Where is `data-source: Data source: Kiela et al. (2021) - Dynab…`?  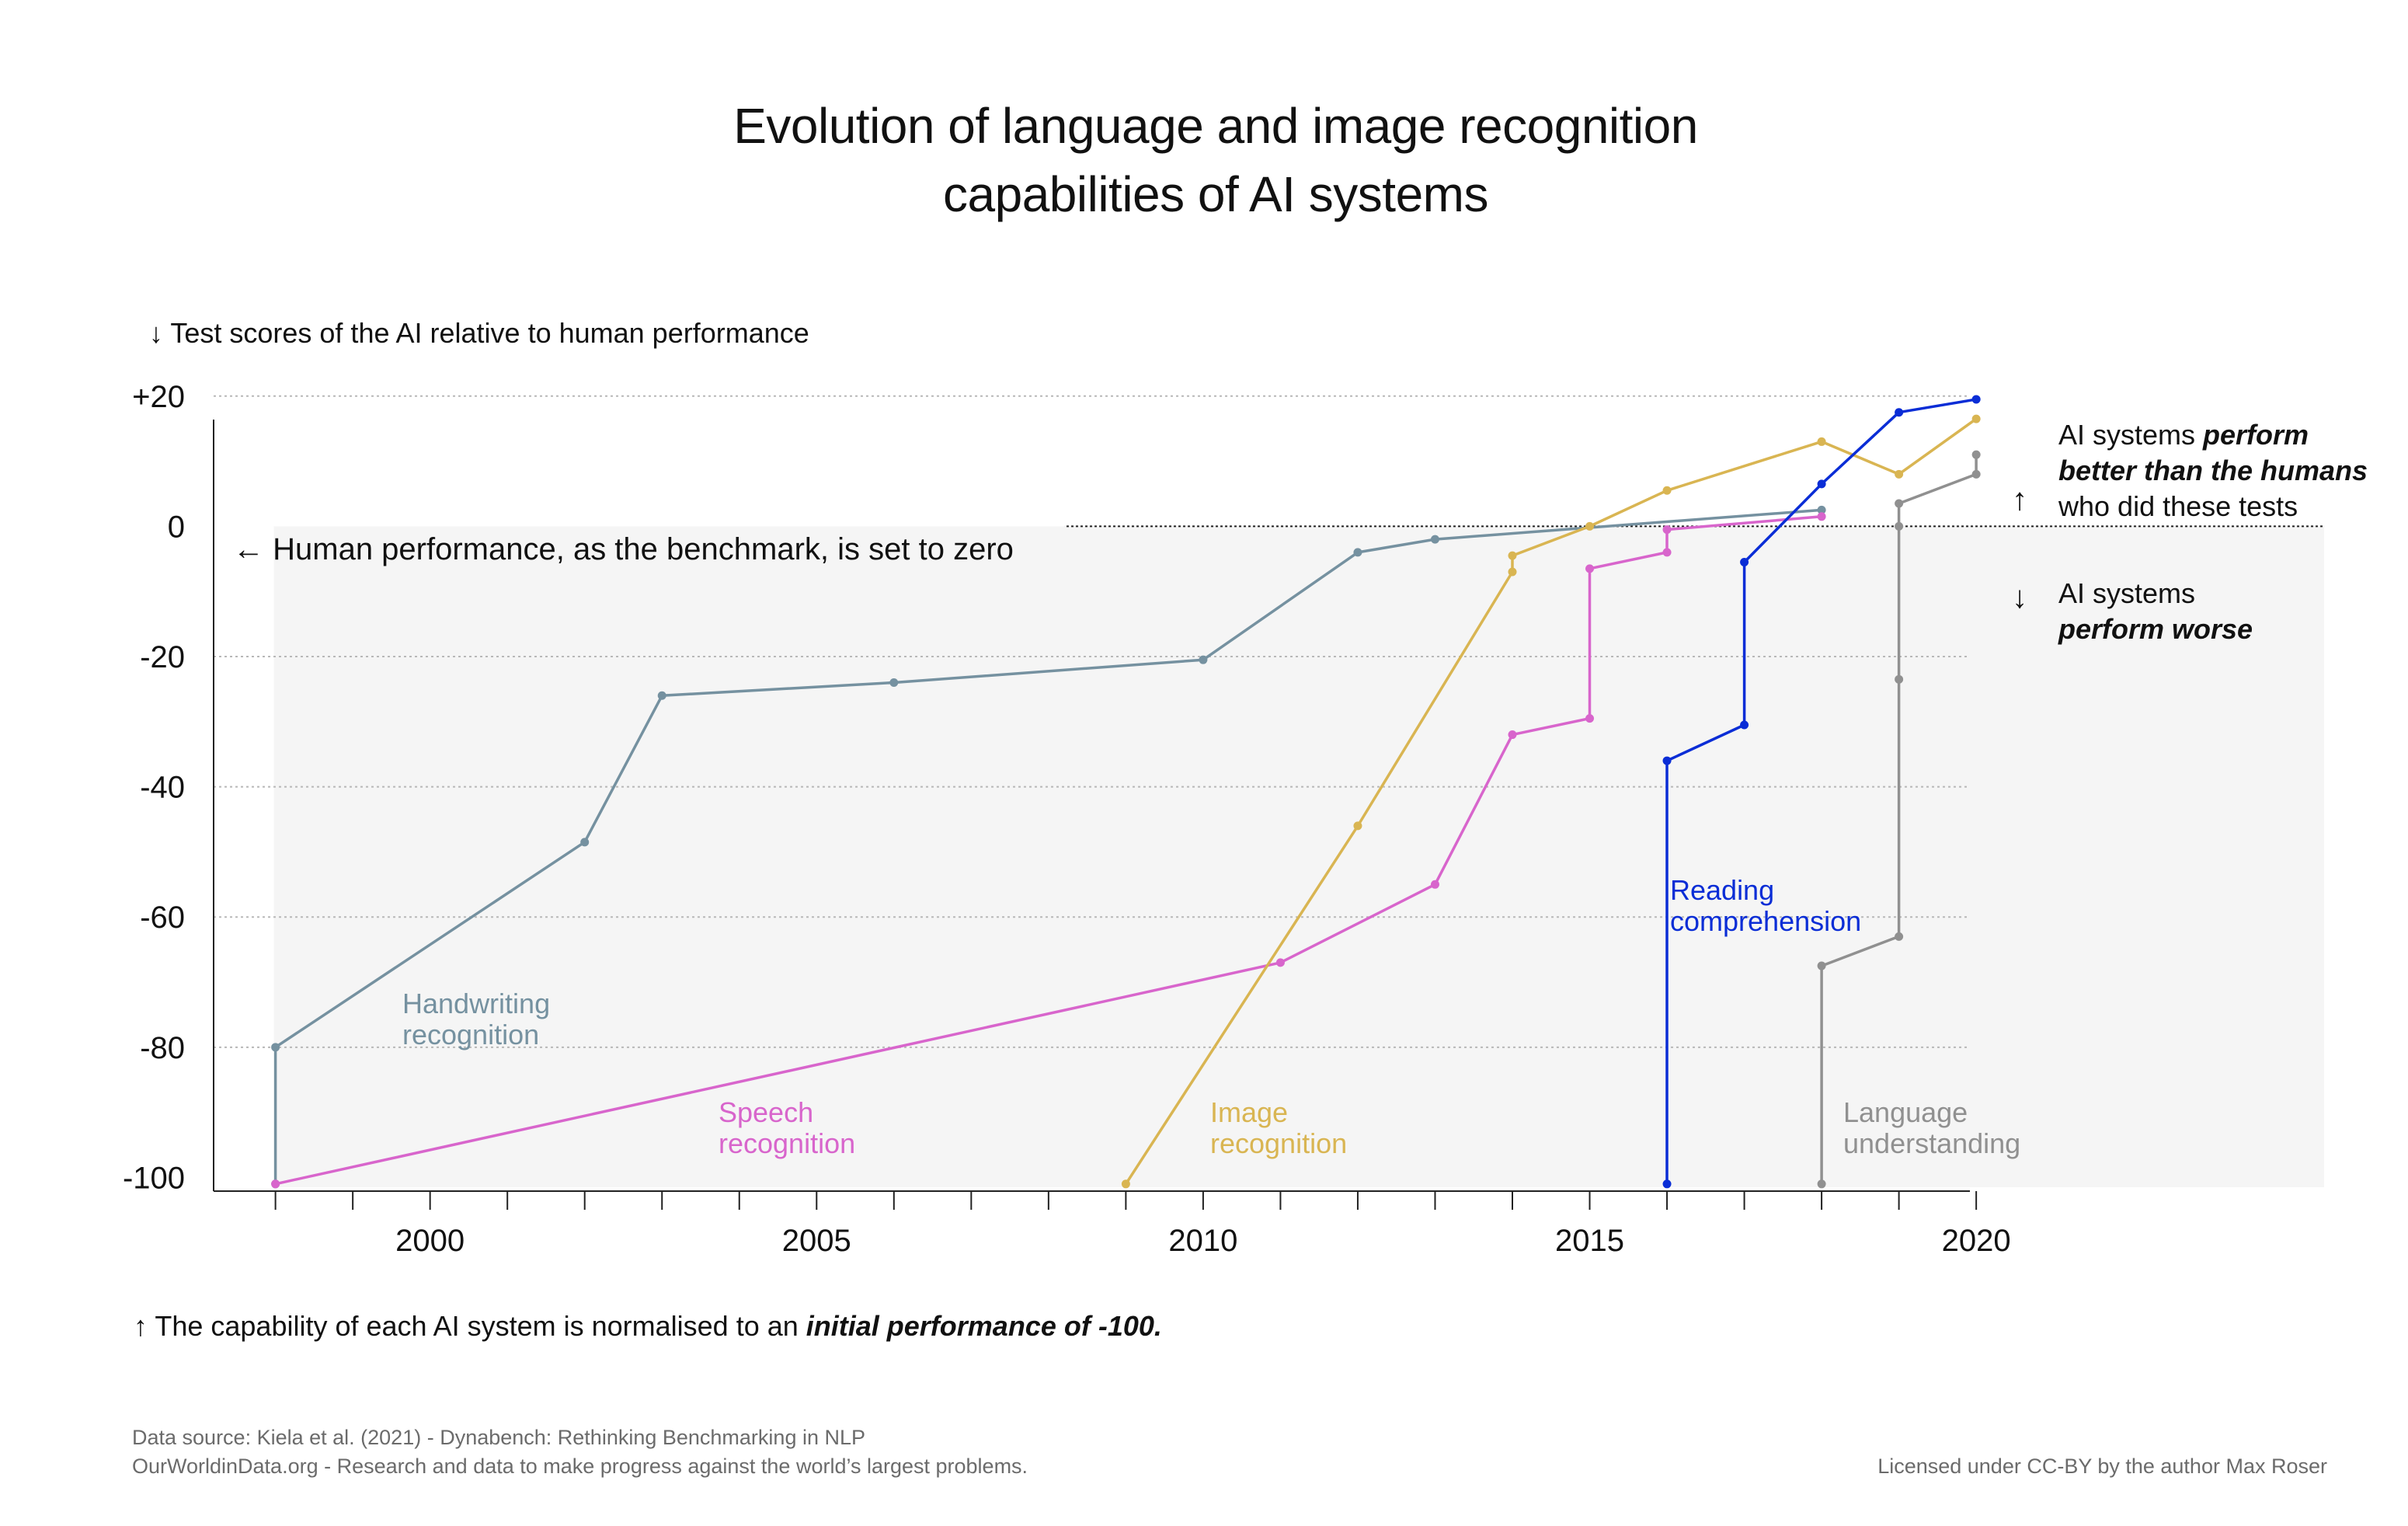 data-source: Data source: Kiela et al. (2021) - Dynab… is located at coordinates (498, 1437).